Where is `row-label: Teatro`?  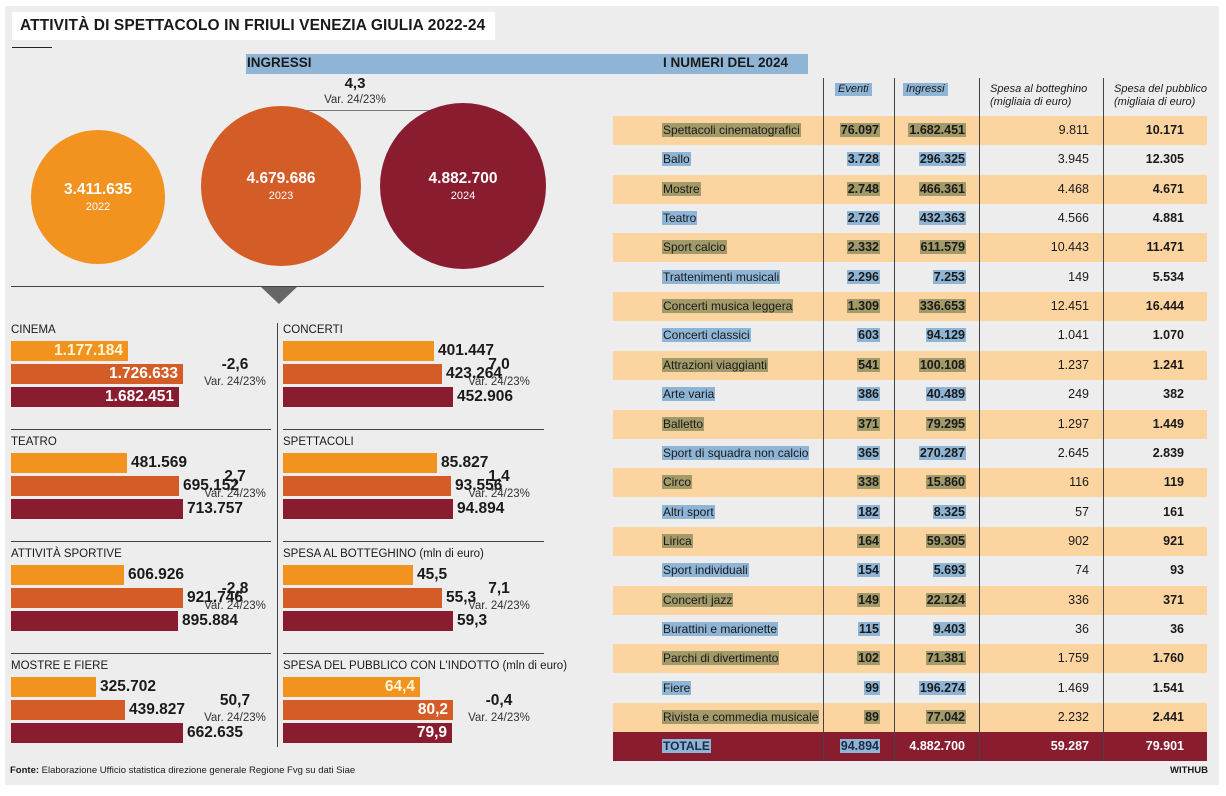 row-label: Teatro is located at coordinates (680, 218).